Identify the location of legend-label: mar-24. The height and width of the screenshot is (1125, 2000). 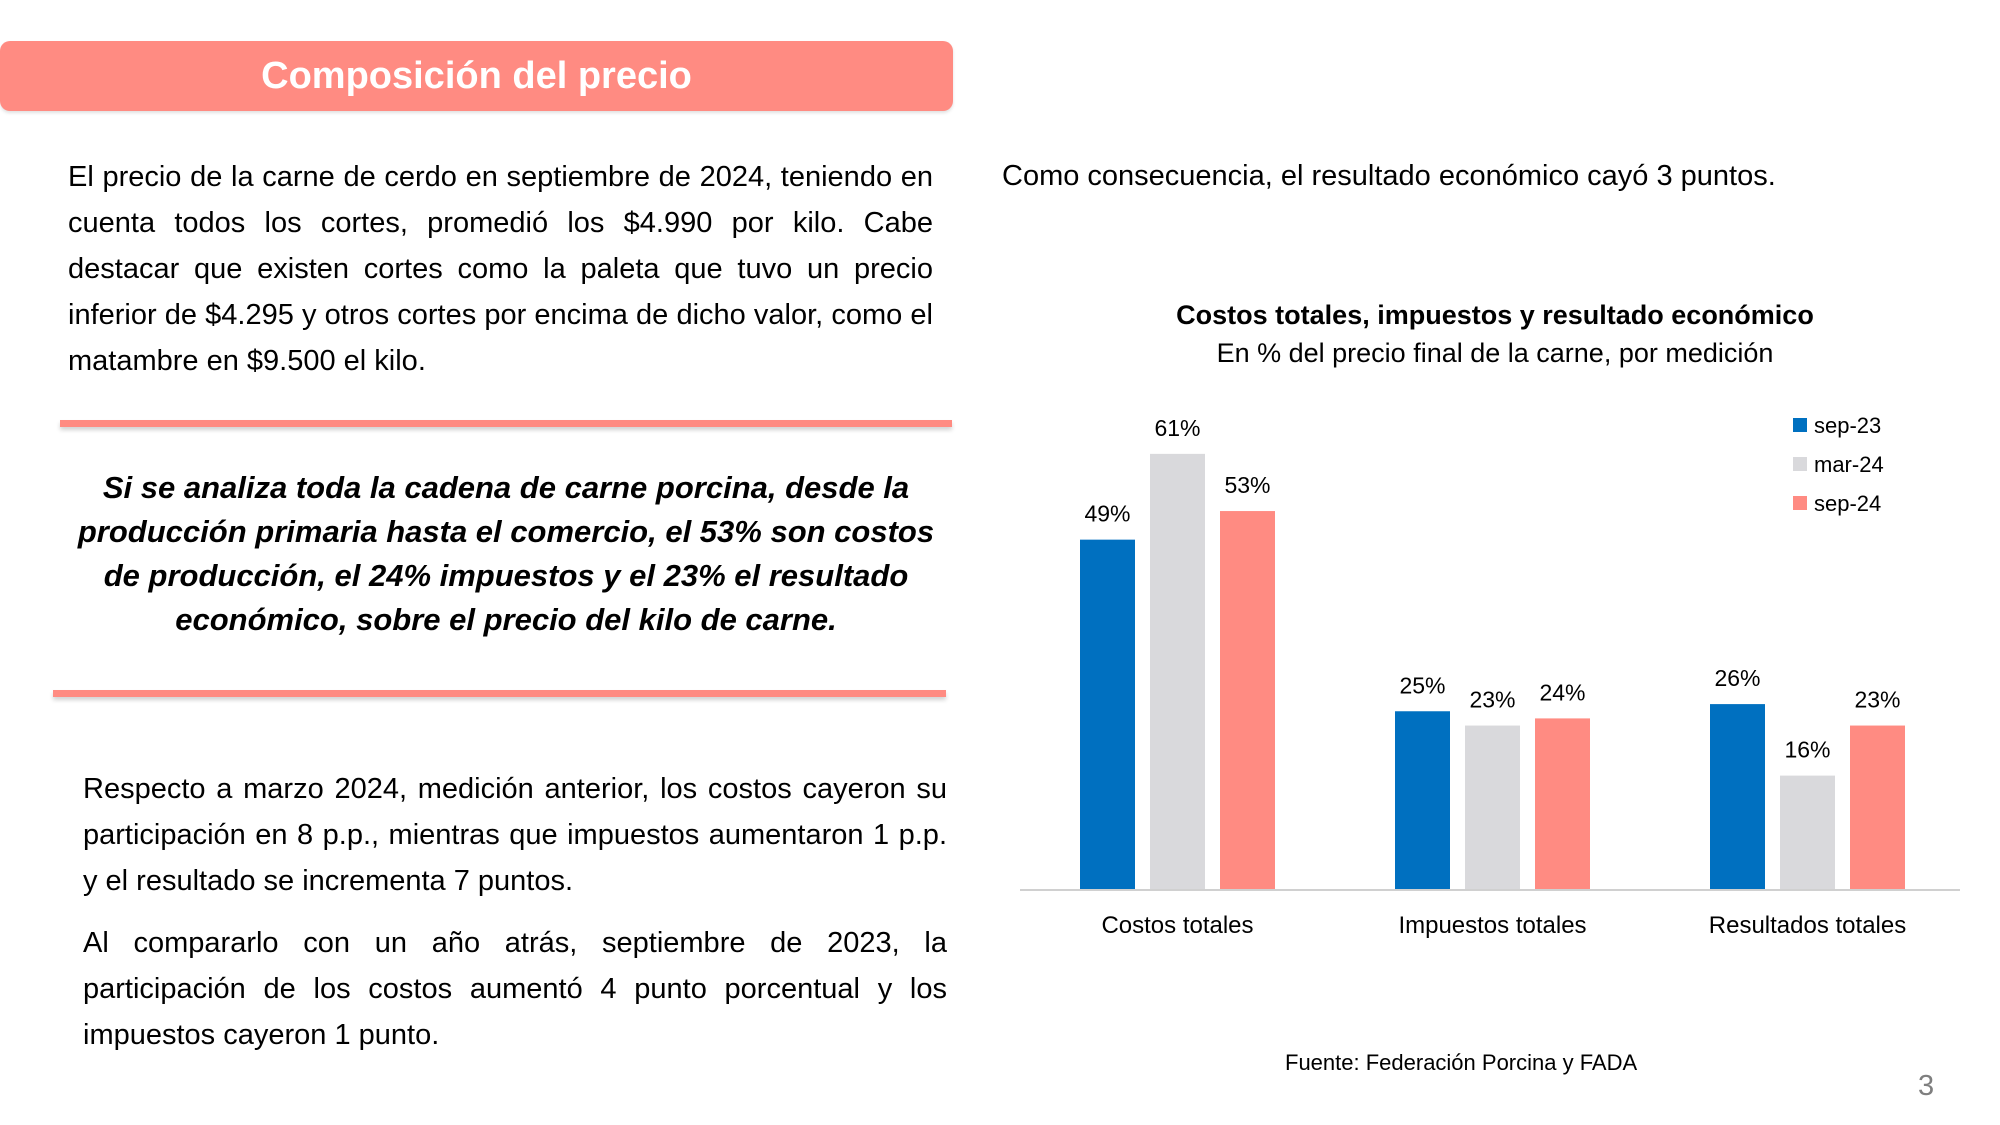
(1849, 464).